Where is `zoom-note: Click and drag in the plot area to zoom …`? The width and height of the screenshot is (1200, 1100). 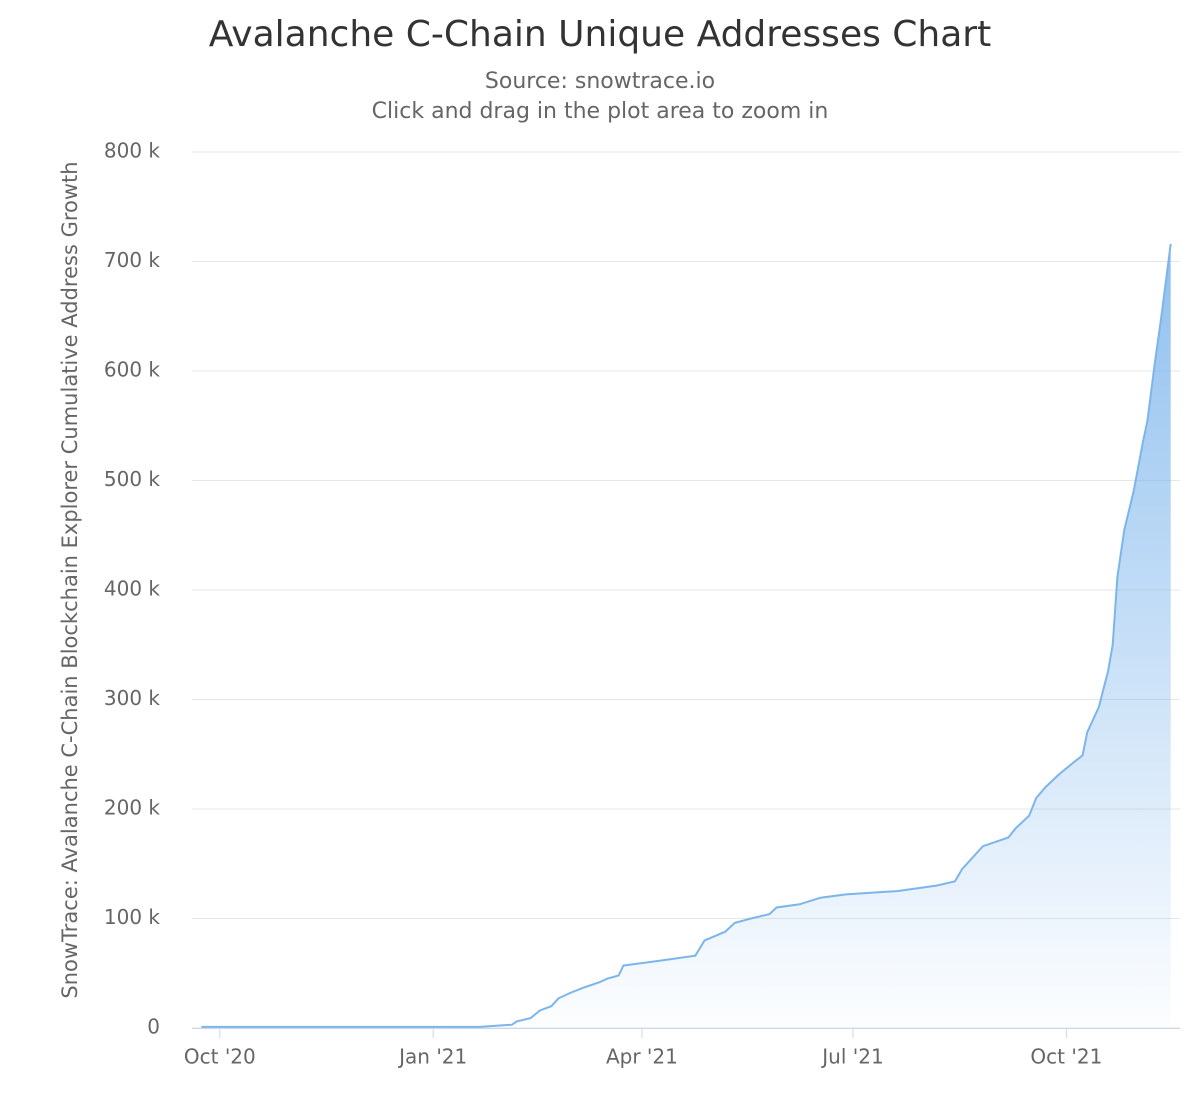 zoom-note: Click and drag in the plot area to zoom … is located at coordinates (600, 111).